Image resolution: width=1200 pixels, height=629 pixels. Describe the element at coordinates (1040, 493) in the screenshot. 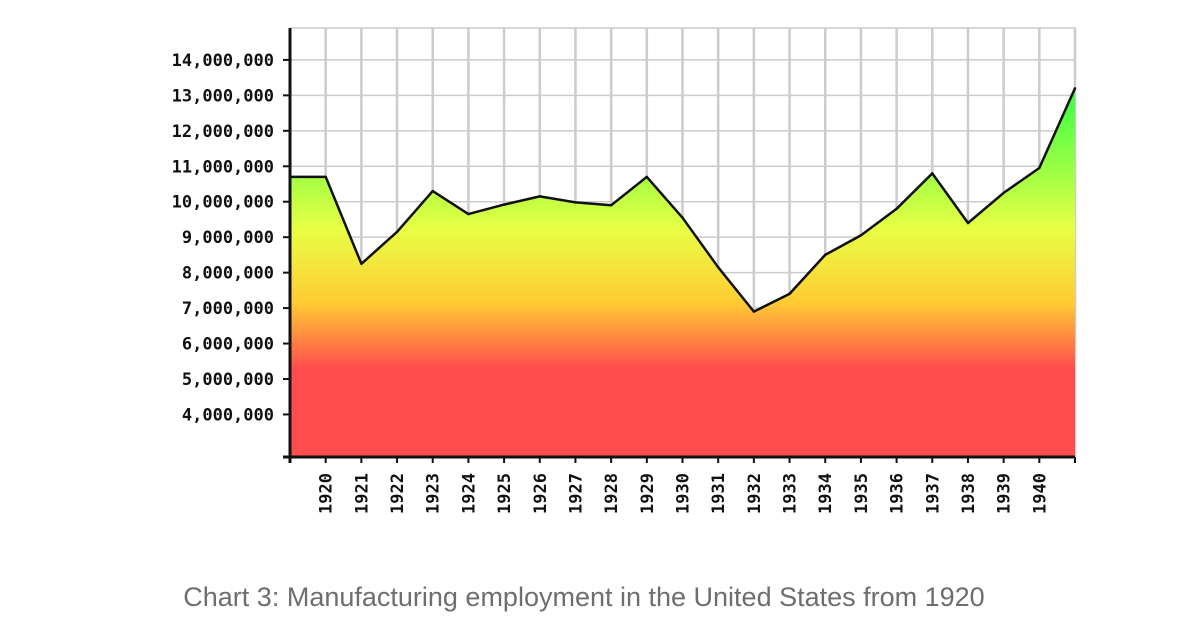

I see `x-tick-label: 1940` at that location.